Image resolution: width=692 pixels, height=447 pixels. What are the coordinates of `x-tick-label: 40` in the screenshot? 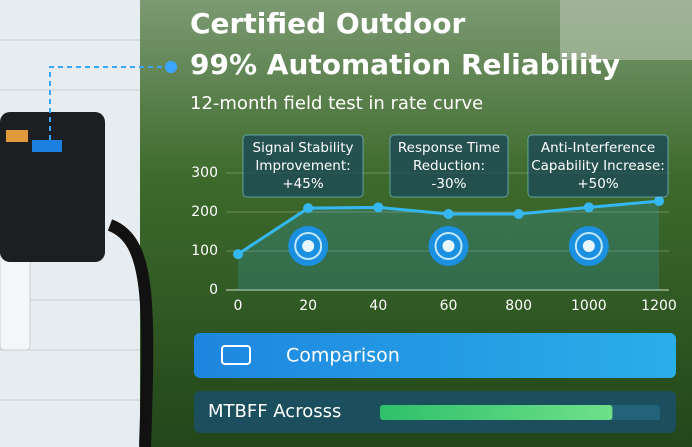 It's located at (378, 306).